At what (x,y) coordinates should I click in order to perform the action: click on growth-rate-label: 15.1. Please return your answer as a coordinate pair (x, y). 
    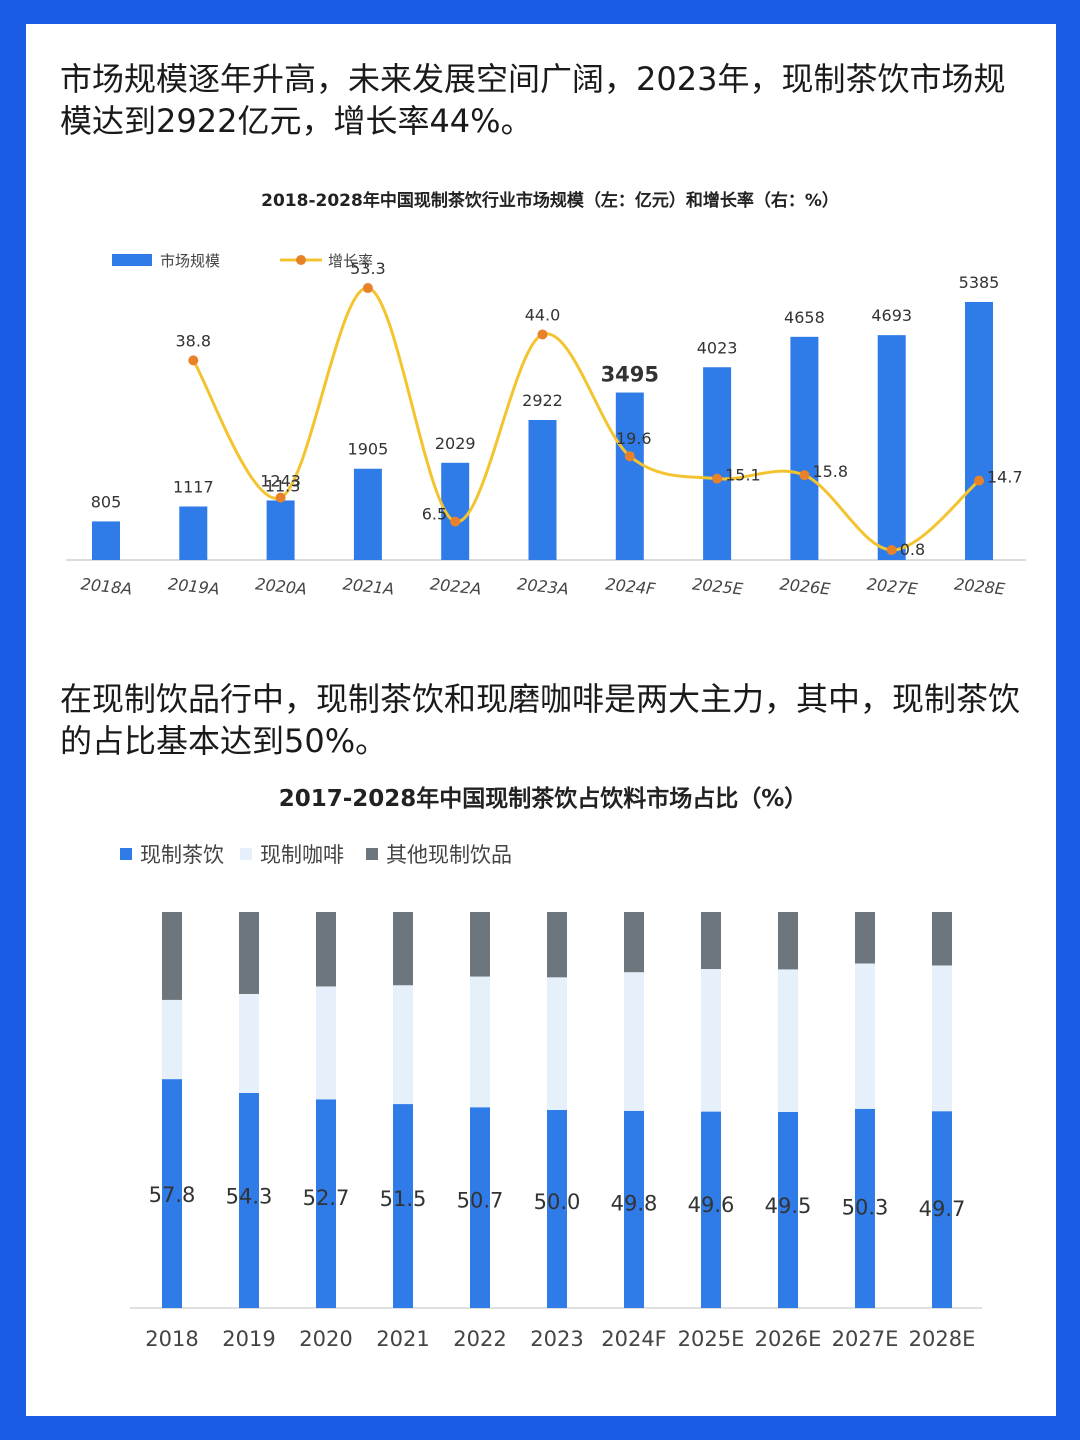
    Looking at the image, I should click on (743, 475).